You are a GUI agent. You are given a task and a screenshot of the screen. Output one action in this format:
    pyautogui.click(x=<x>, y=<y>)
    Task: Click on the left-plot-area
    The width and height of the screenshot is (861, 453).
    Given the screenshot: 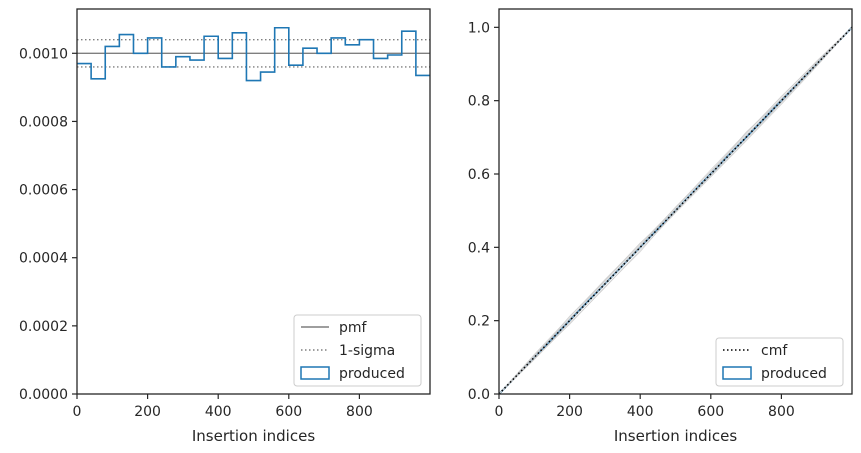 What is the action you would take?
    pyautogui.click(x=253, y=54)
    